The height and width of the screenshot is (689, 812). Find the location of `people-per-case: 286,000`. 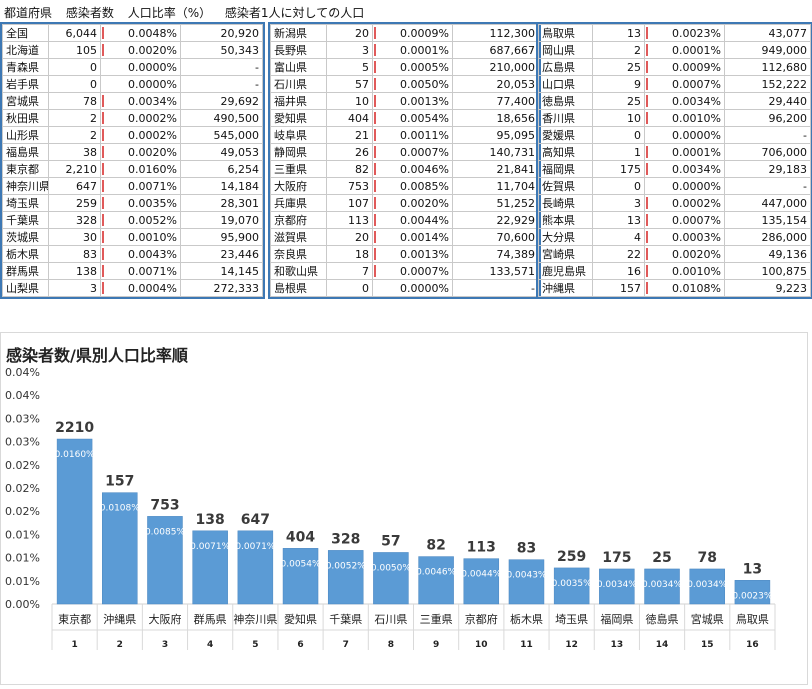

people-per-case: 286,000 is located at coordinates (767, 237).